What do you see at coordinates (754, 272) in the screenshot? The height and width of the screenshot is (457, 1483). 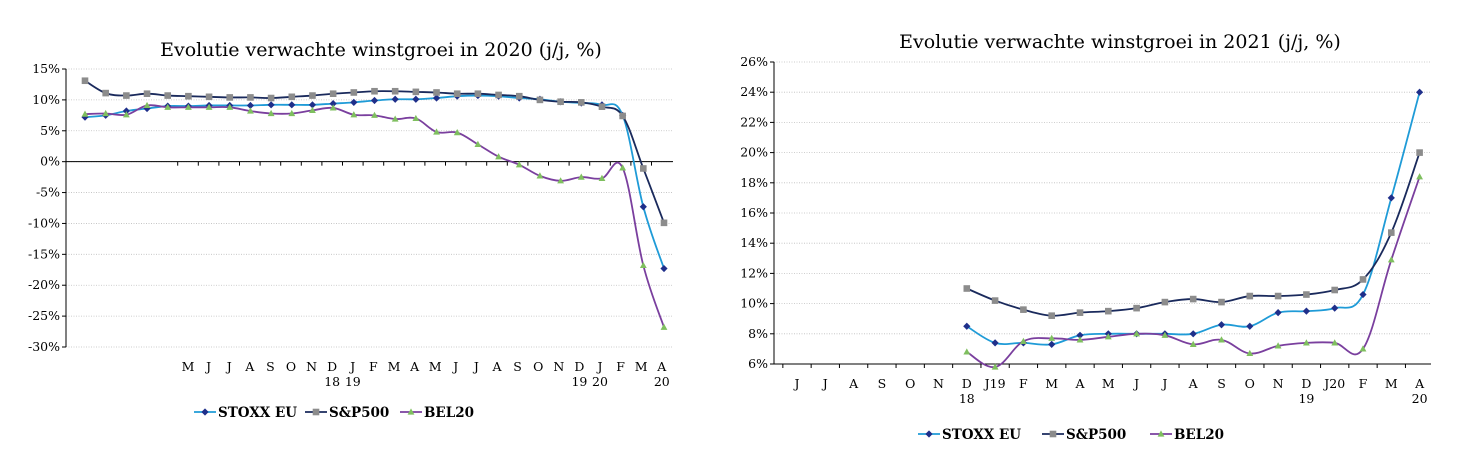 I see `chart-2021-y-tick-label: 12%` at bounding box center [754, 272].